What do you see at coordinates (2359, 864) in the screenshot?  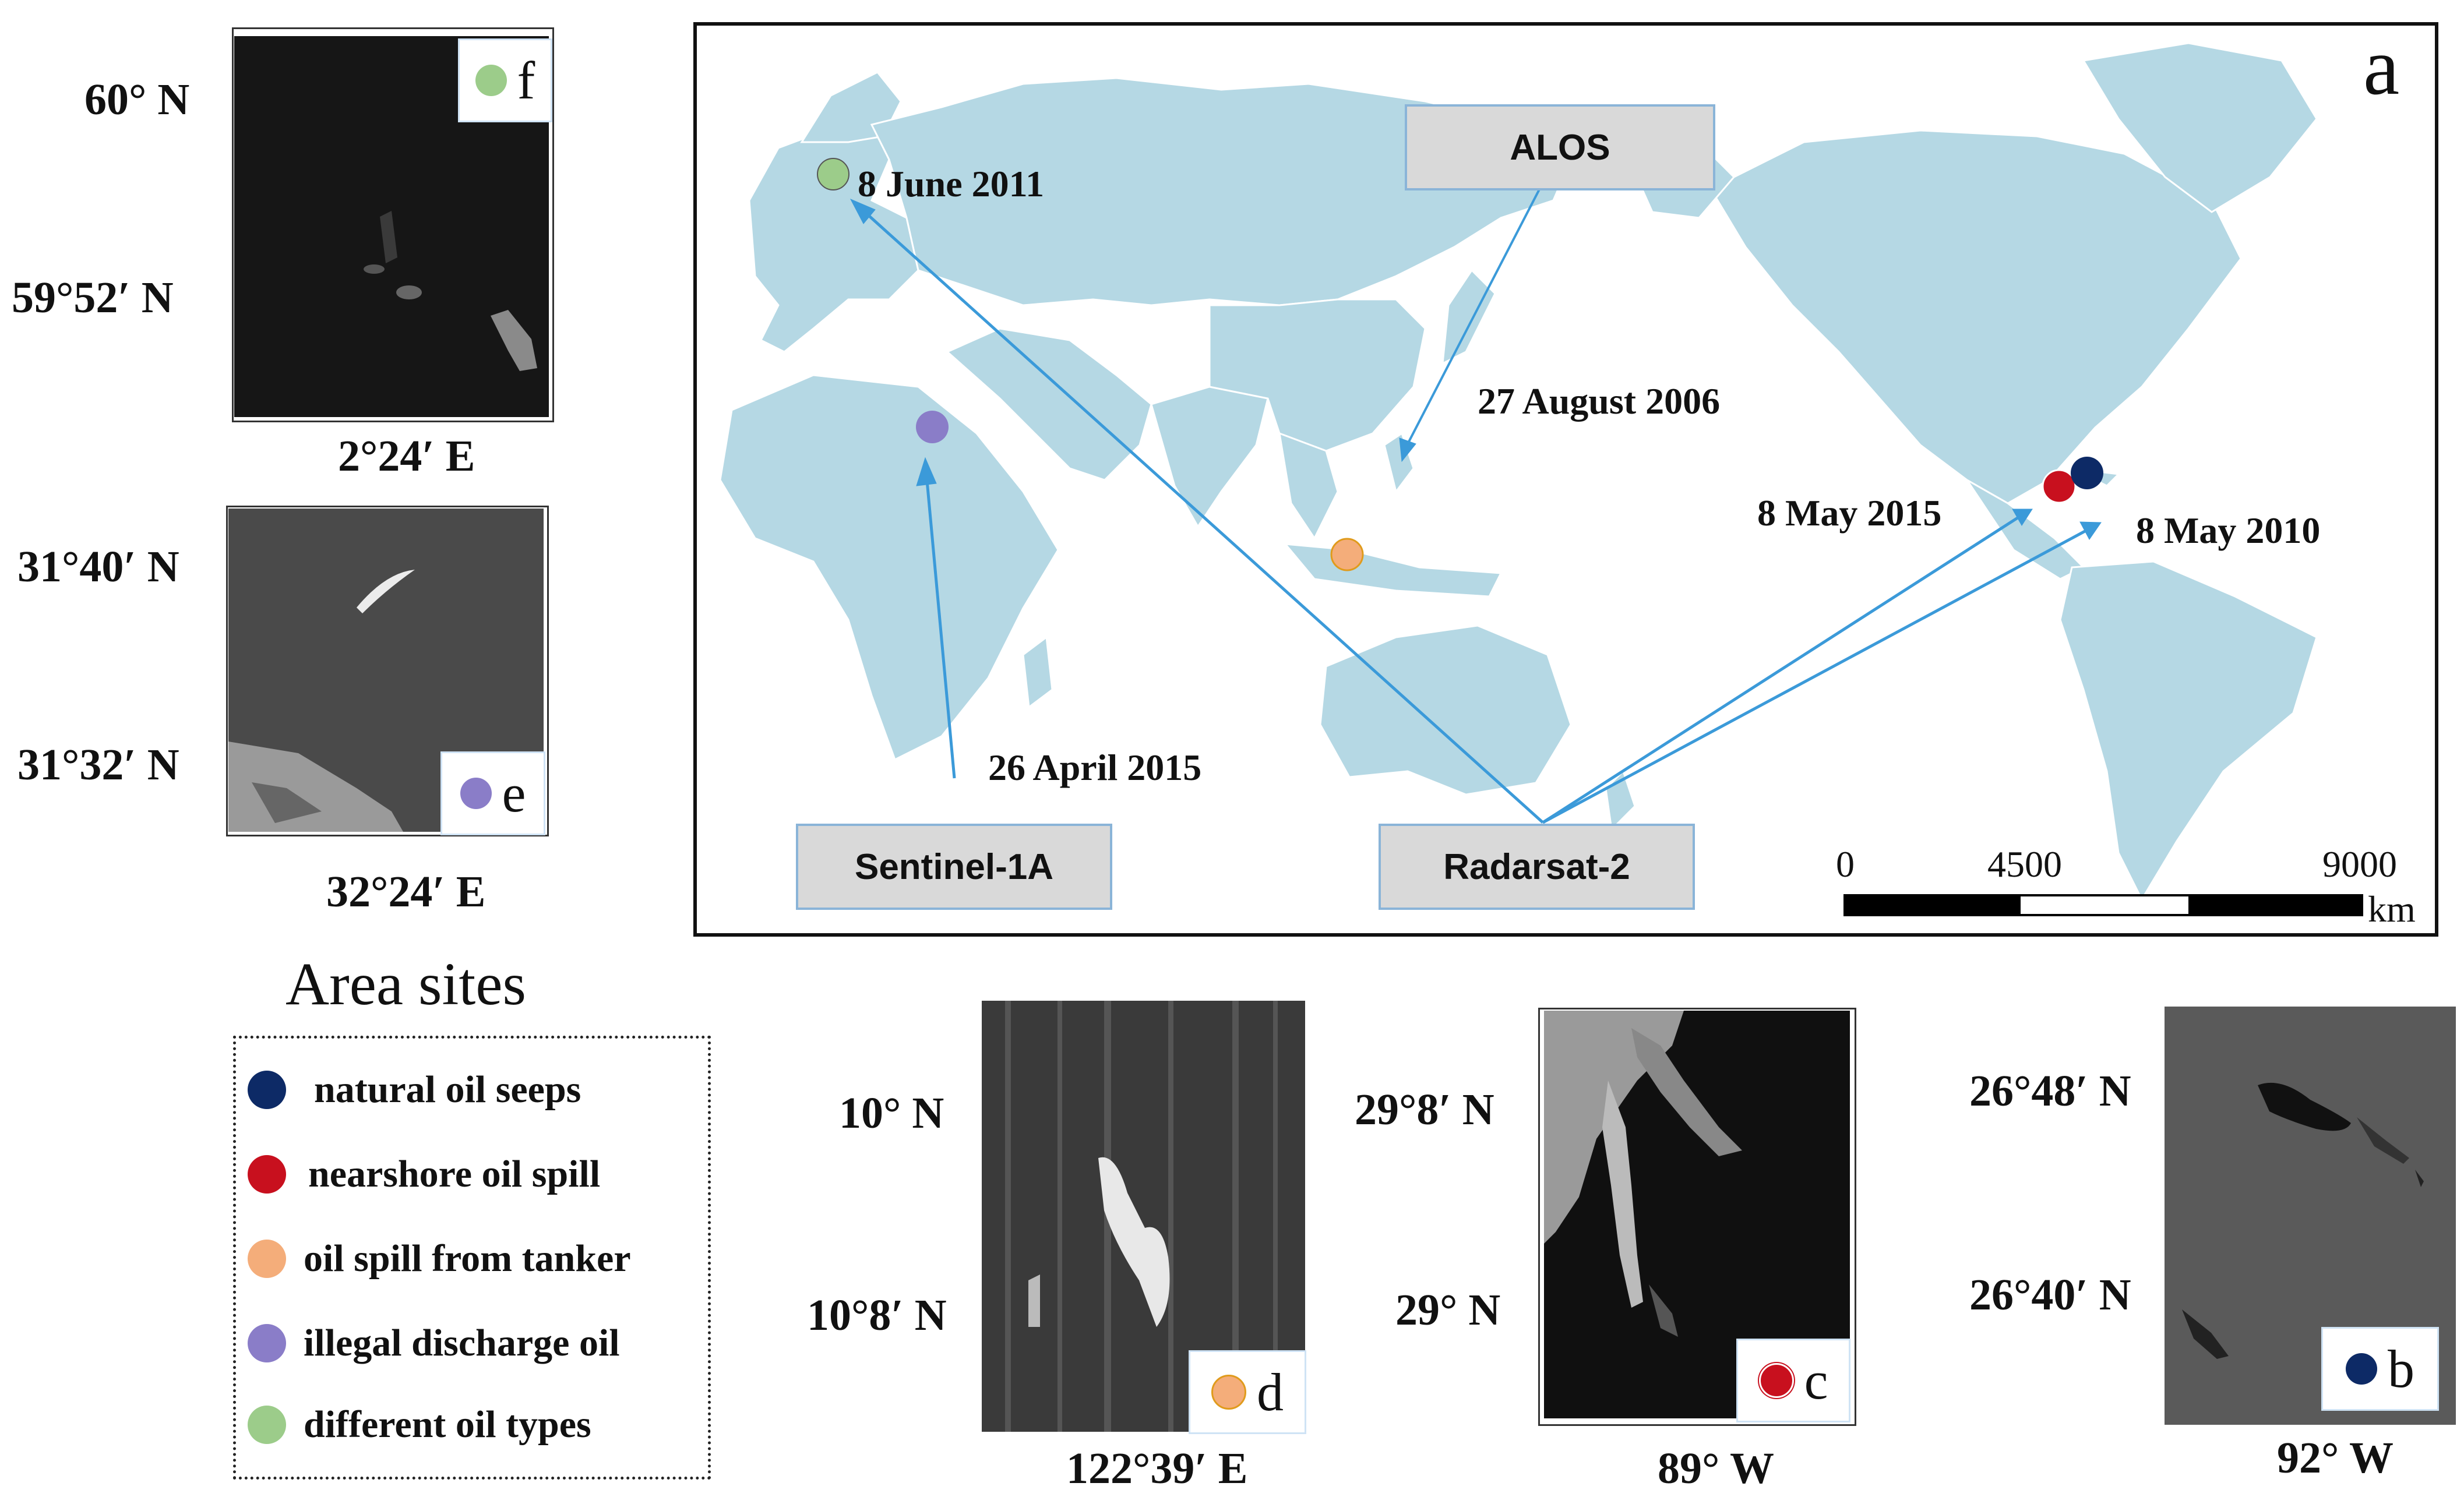 I see `scale-tick-9000: 9000` at bounding box center [2359, 864].